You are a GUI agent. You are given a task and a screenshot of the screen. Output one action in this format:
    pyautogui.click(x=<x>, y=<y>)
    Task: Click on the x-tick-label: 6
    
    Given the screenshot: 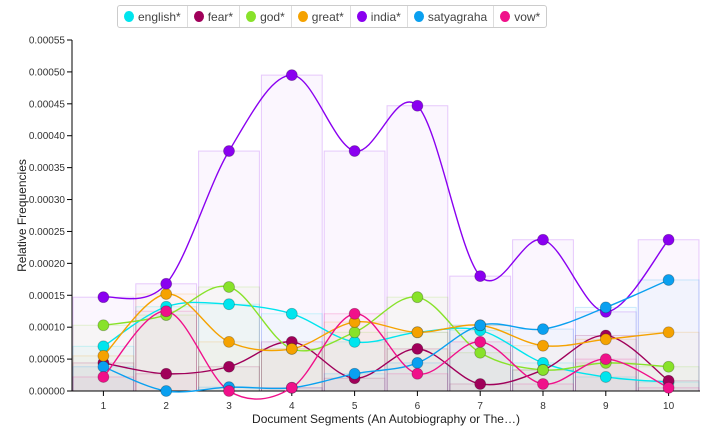 What is the action you would take?
    pyautogui.click(x=418, y=406)
    